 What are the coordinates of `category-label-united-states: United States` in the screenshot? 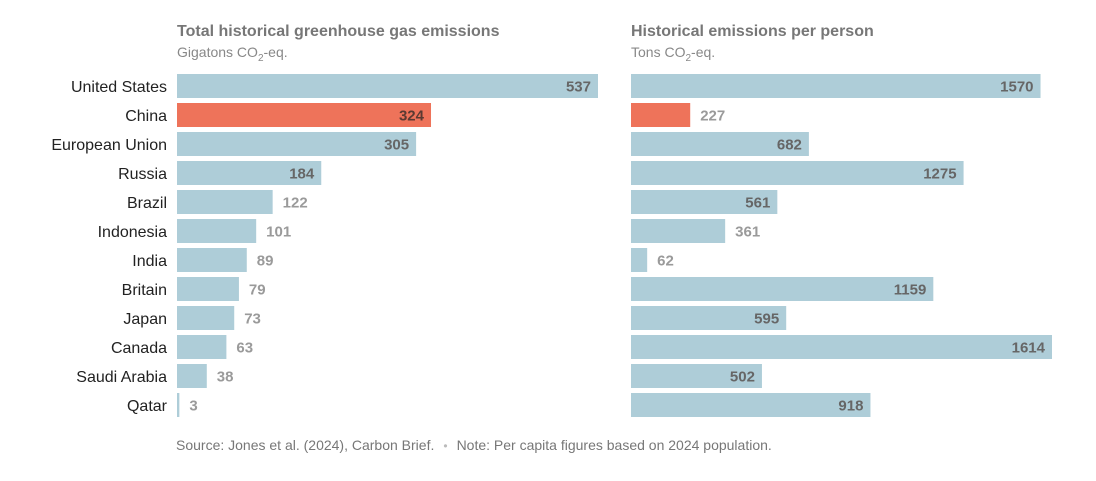 It's located at (119, 87).